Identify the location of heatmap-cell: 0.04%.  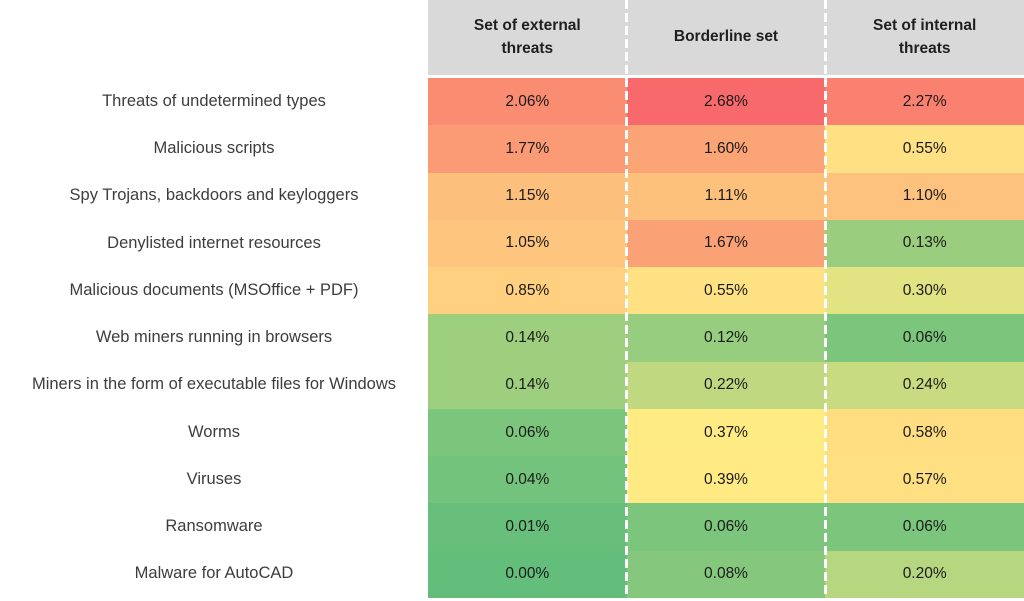
(527, 480).